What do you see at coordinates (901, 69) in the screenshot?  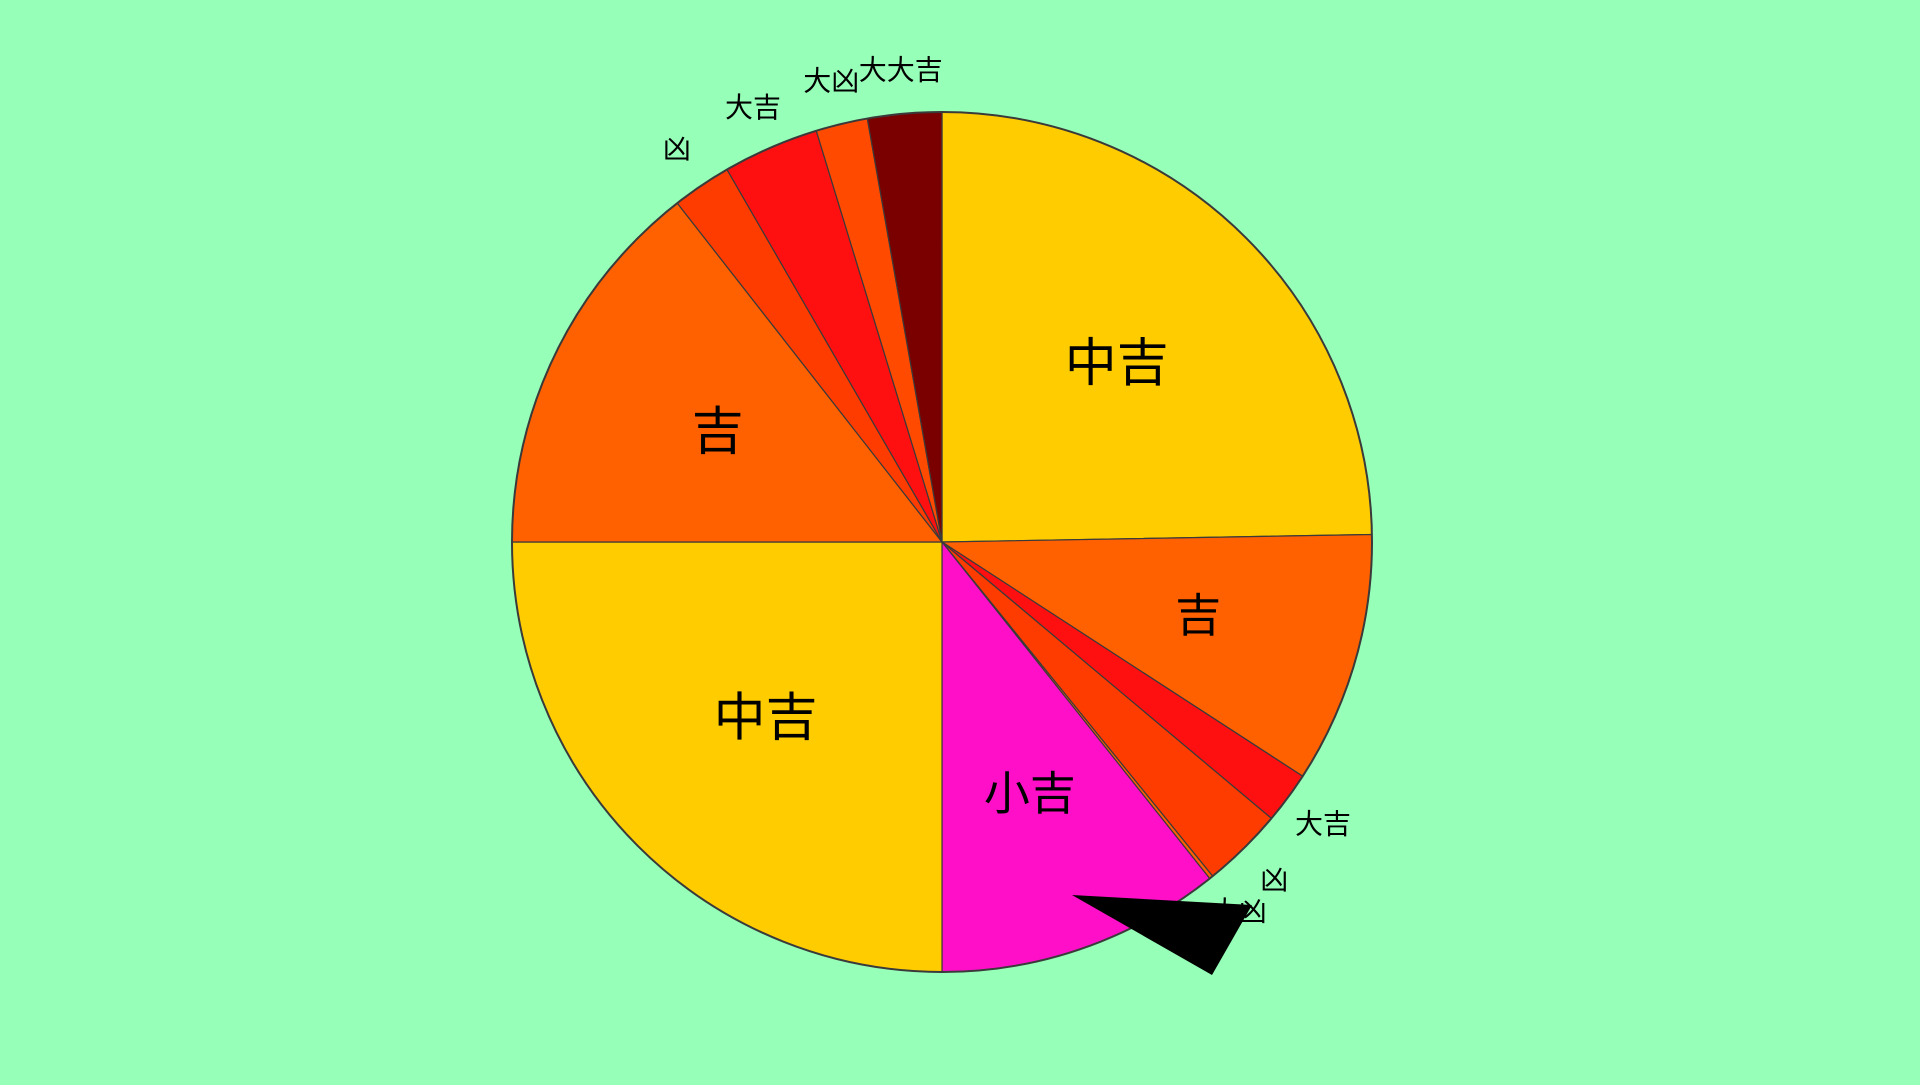 I see `wheel-segment-label: 大大吉` at bounding box center [901, 69].